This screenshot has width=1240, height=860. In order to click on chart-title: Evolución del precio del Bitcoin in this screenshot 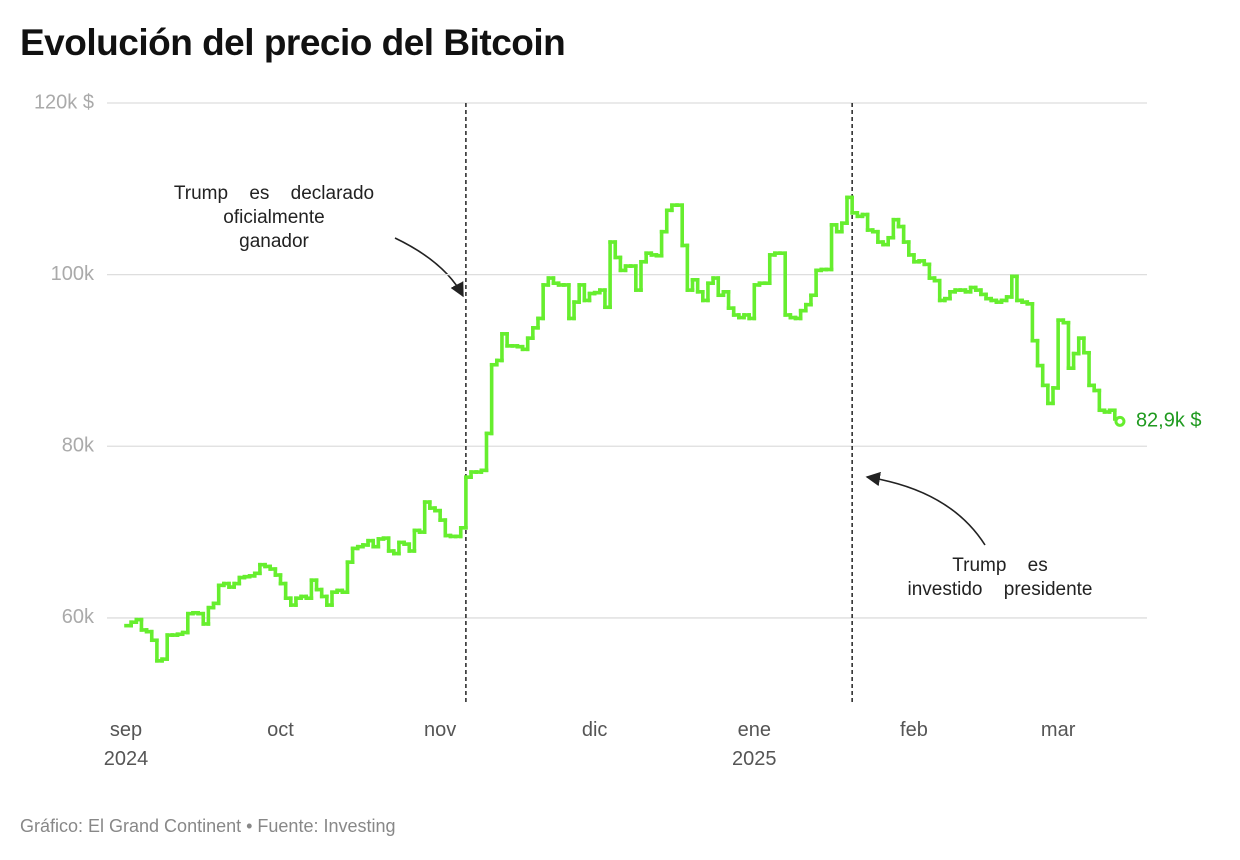, I will do `click(293, 42)`.